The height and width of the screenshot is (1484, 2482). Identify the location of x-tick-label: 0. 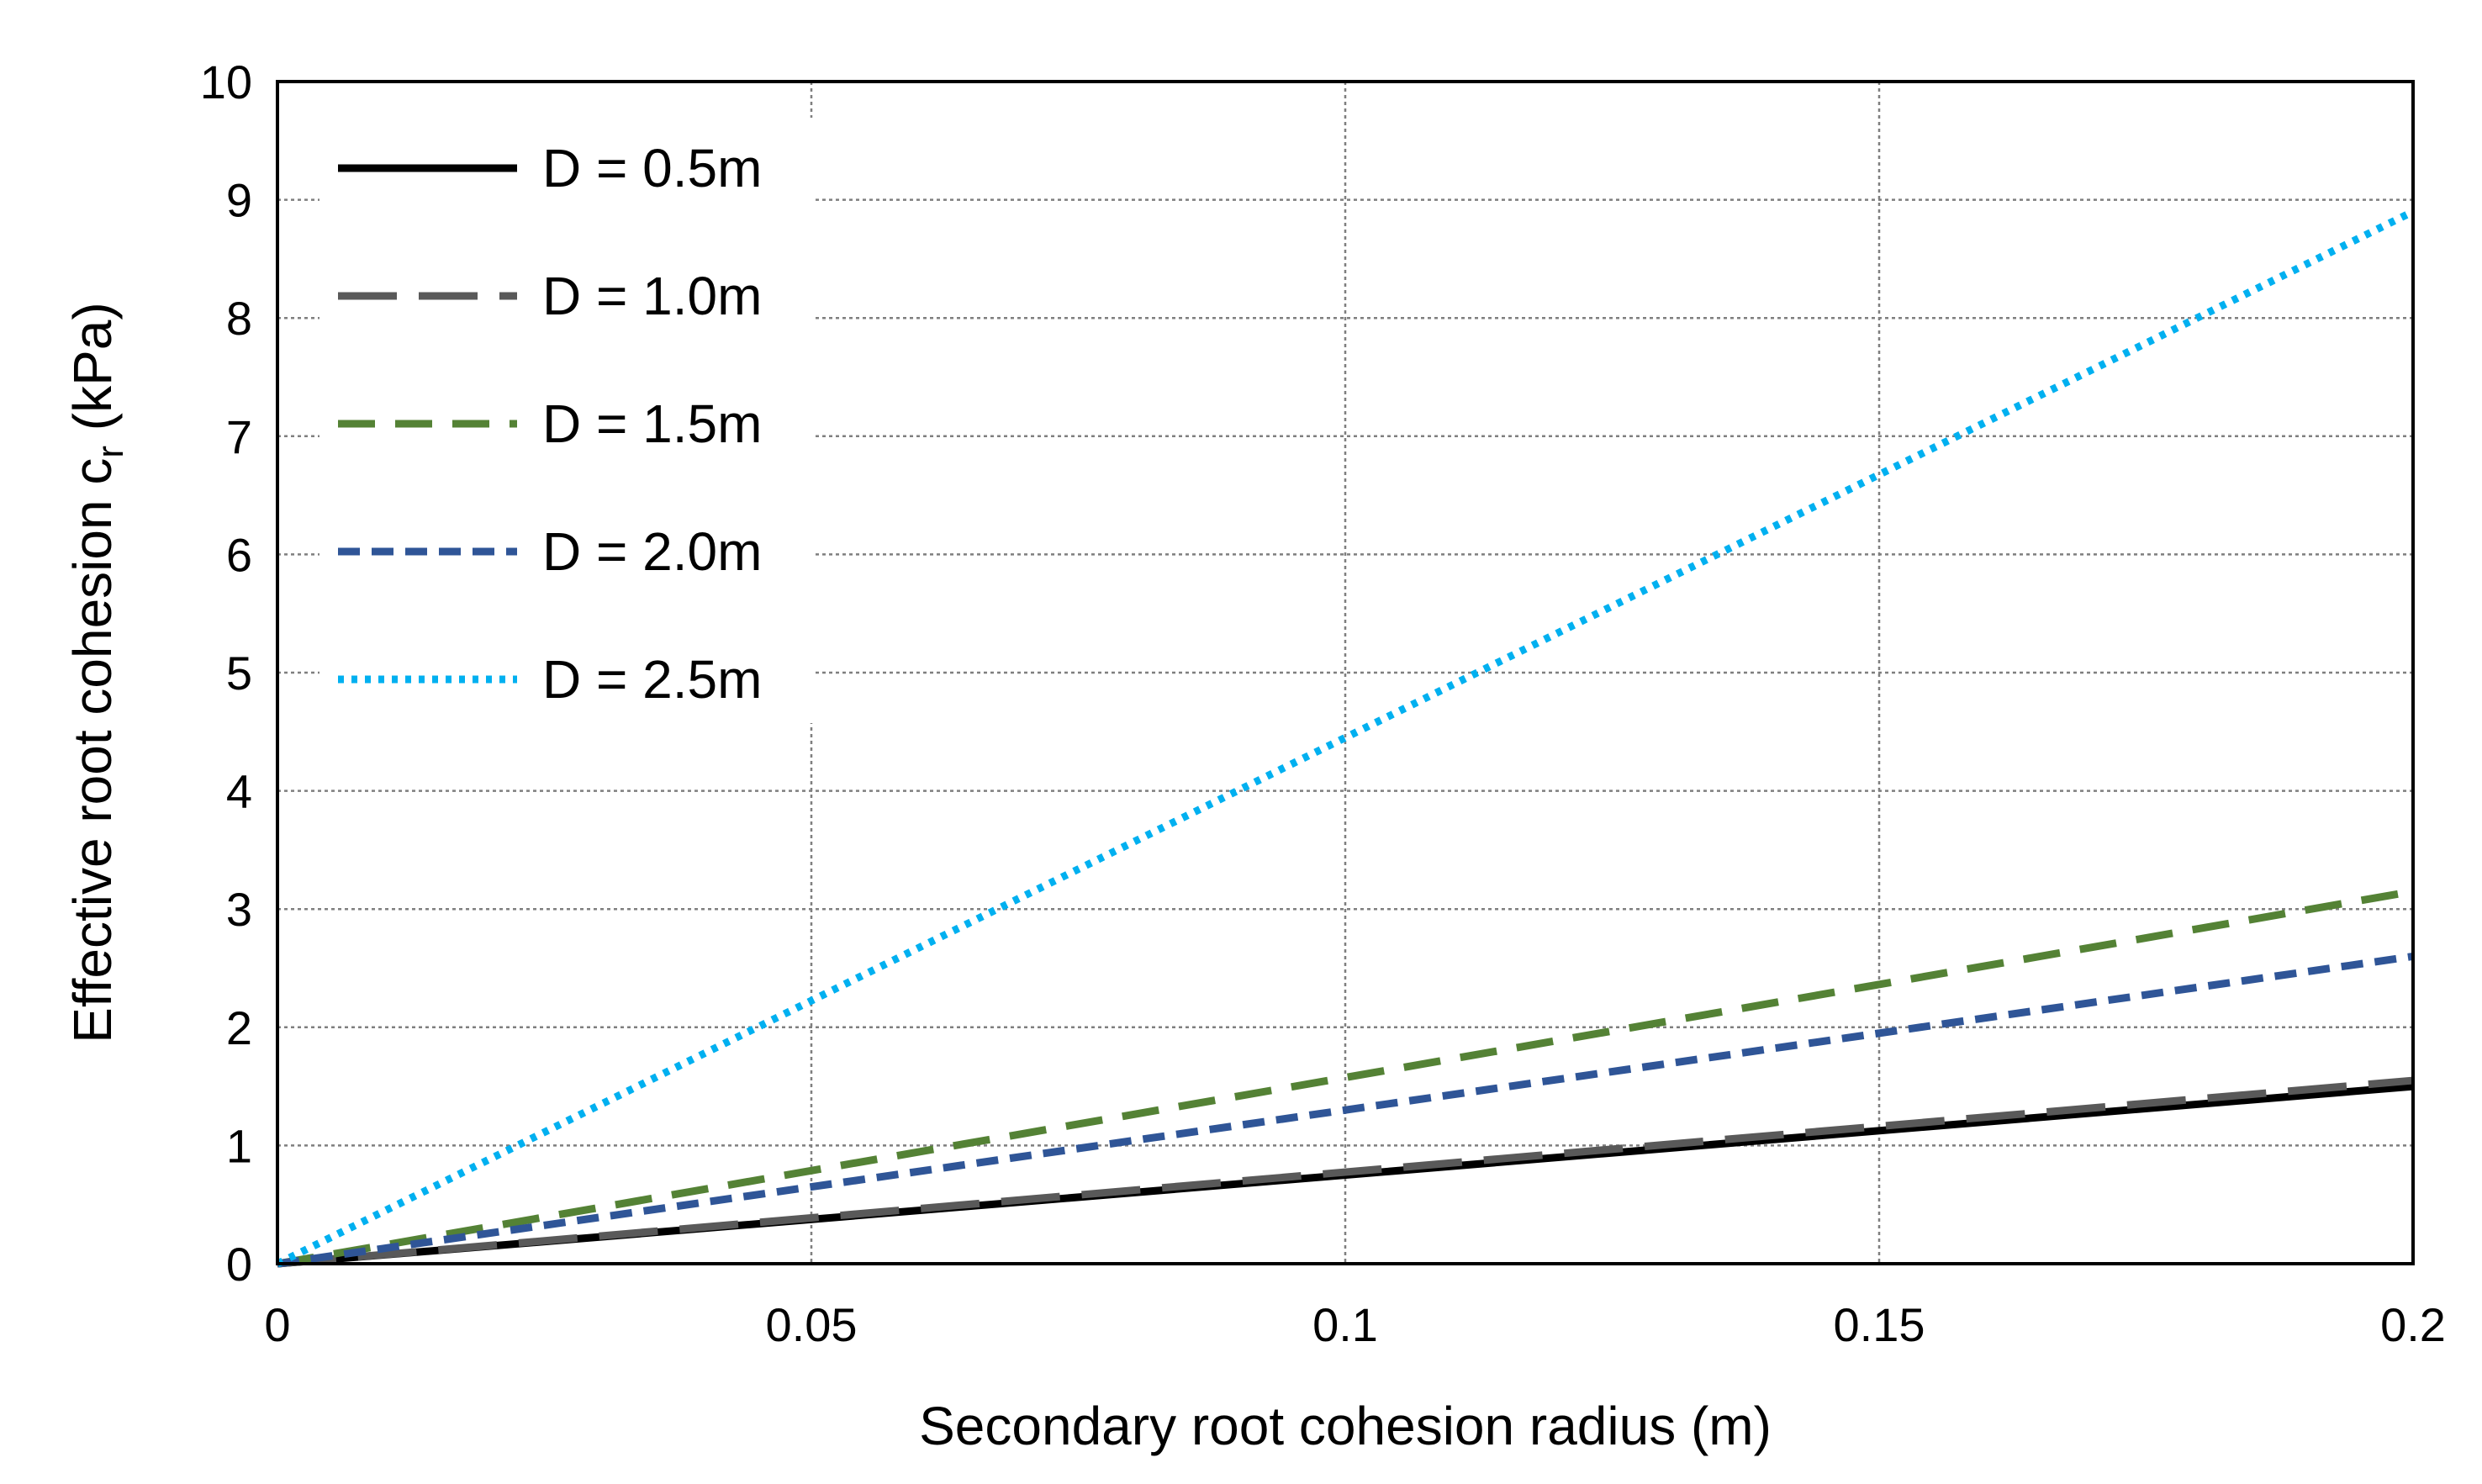
(277, 1324).